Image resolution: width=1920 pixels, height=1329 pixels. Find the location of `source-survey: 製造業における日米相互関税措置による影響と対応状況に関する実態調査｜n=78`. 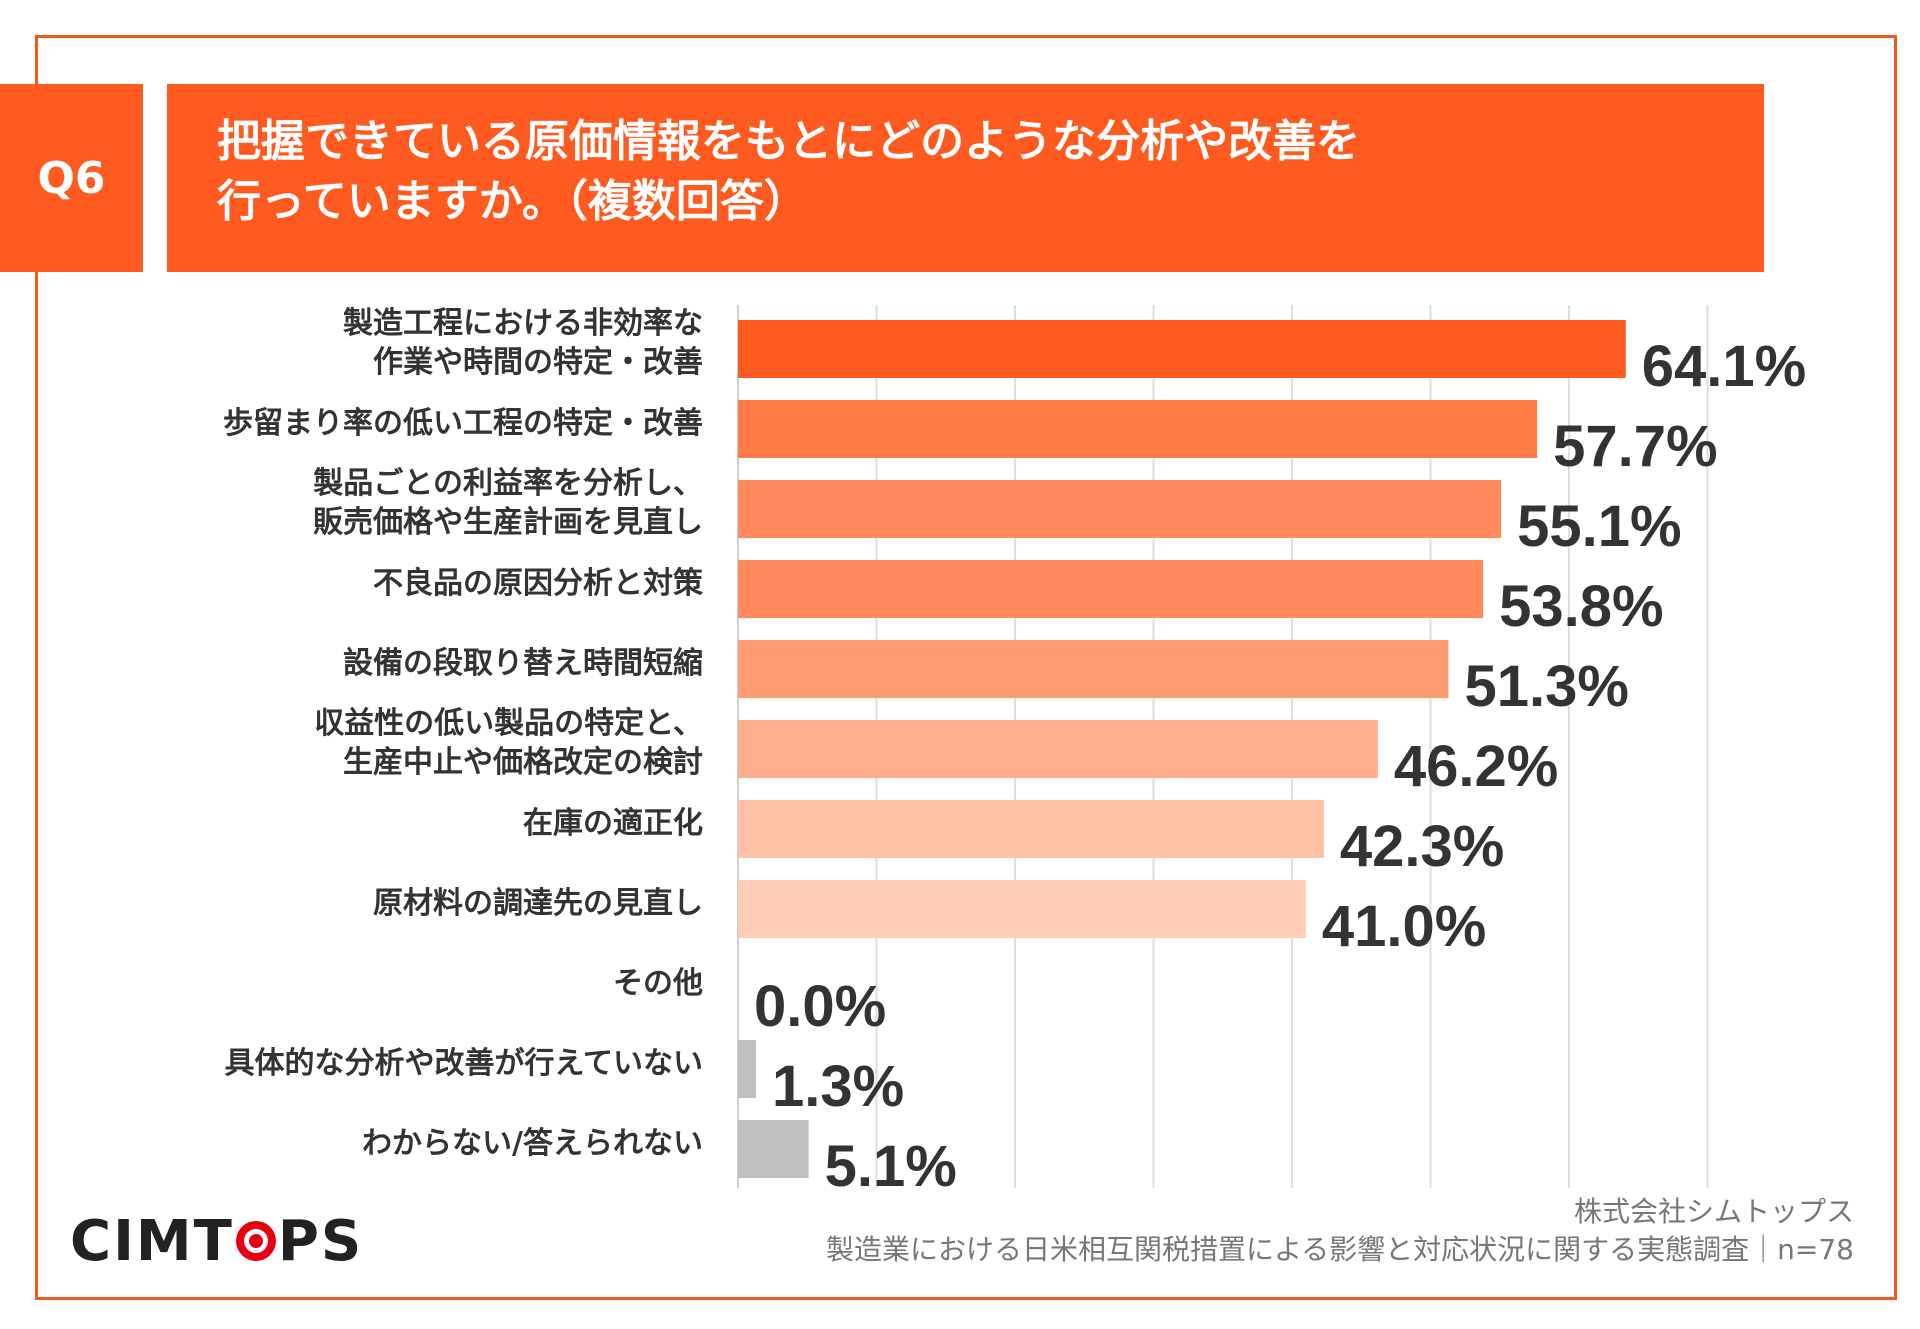

source-survey: 製造業における日米相互関税措置による影響と対応状況に関する実態調査｜n=78 is located at coordinates (1339, 1249).